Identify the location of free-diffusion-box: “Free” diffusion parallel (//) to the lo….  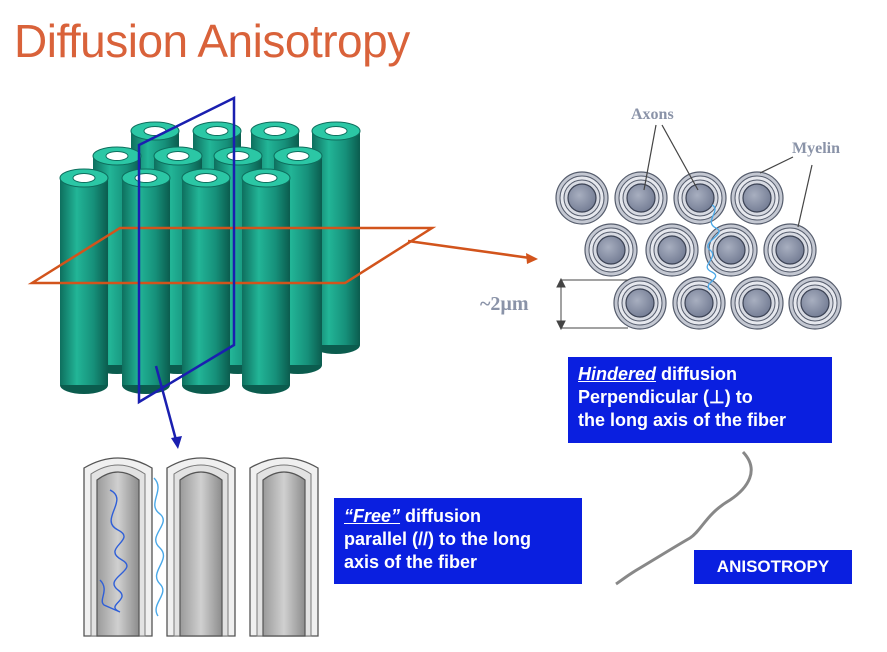
(458, 541).